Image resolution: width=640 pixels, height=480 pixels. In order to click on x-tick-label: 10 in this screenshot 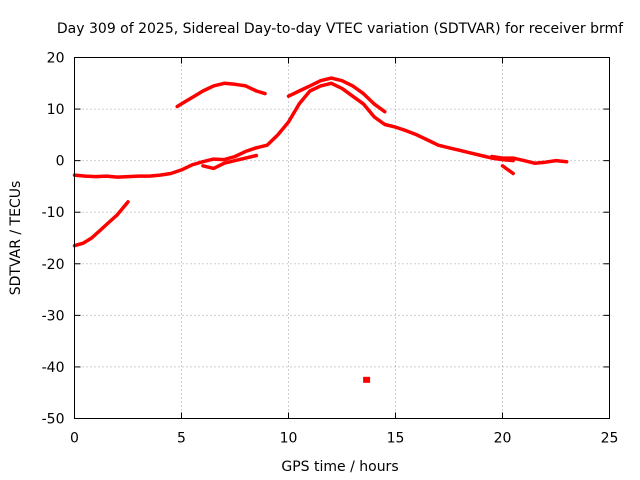, I will do `click(289, 439)`.